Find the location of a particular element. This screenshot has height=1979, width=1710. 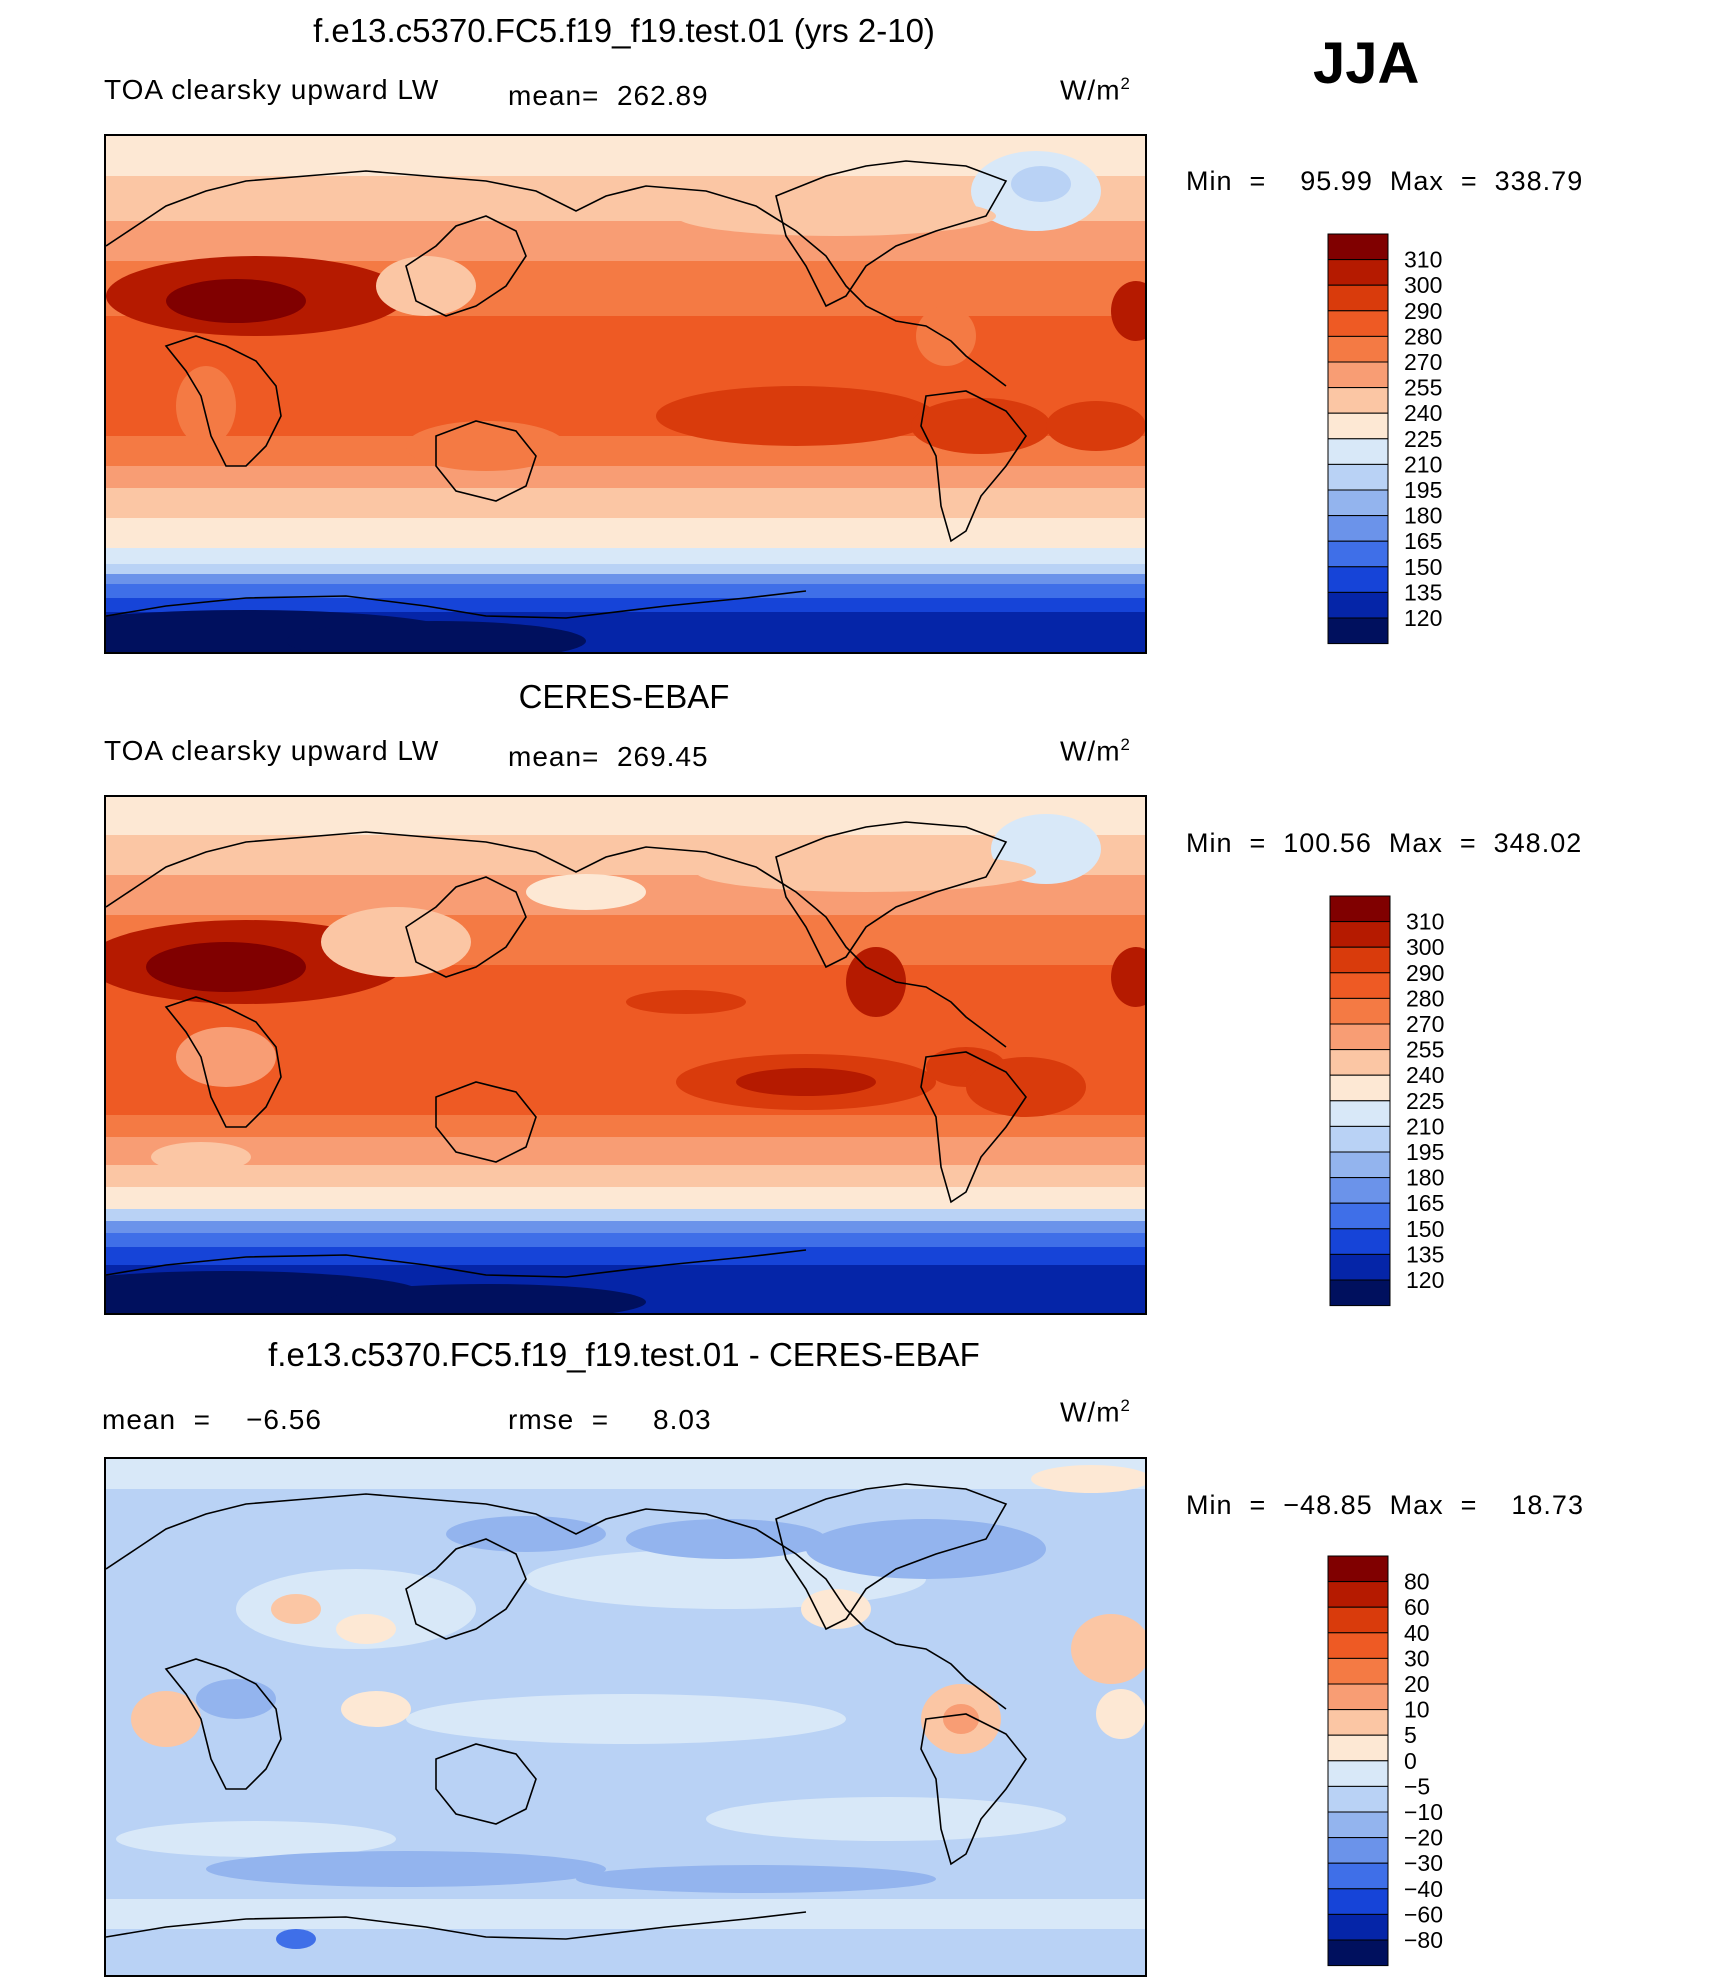

colorbar-tick-label: −10 is located at coordinates (1423, 1812).